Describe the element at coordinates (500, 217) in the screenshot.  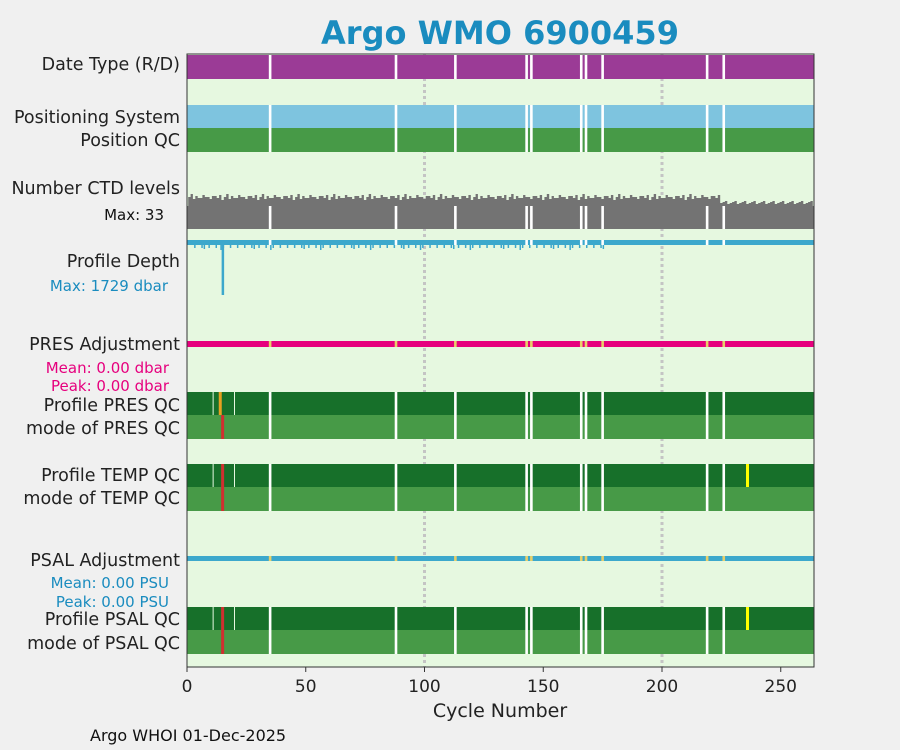
I see `row-number-ctd-levels` at that location.